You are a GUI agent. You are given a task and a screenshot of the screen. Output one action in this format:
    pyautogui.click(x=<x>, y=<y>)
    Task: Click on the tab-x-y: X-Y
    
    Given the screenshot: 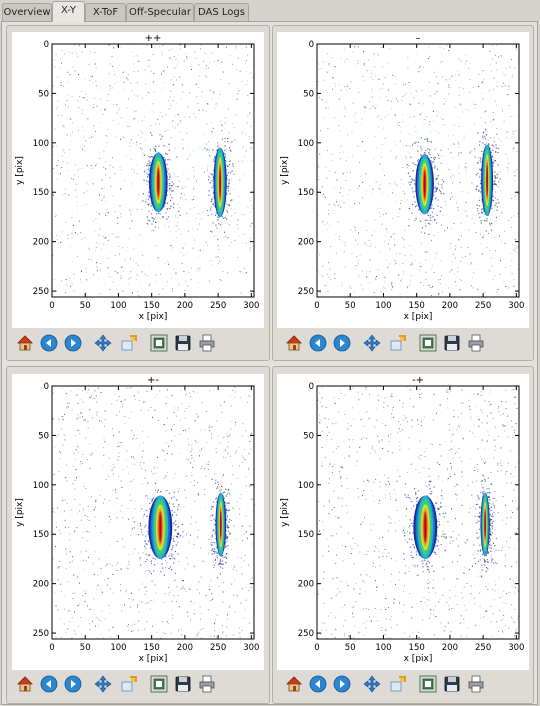 What is the action you would take?
    pyautogui.click(x=68, y=11)
    